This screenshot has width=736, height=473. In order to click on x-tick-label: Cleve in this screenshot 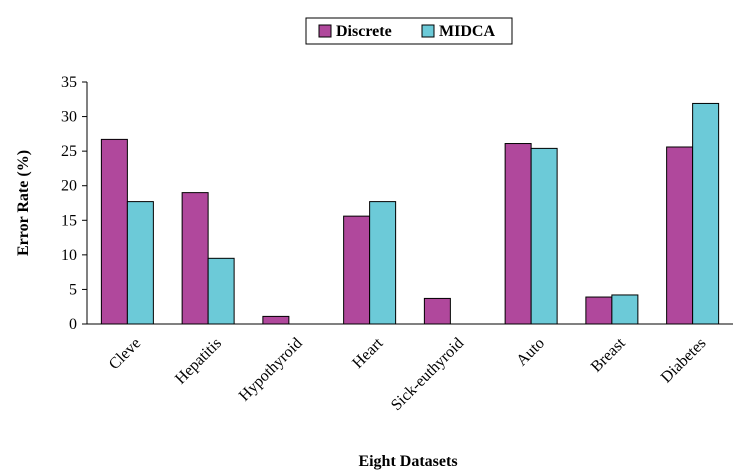, I will do `click(125, 354)`.